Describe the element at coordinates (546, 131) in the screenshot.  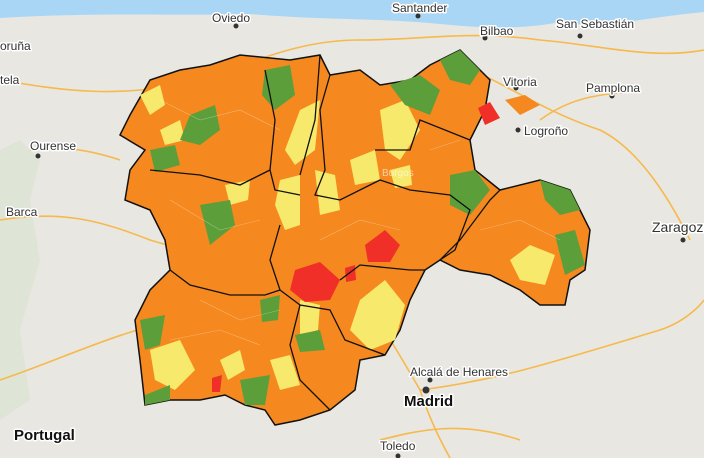
I see `city-label: Logroño` at that location.